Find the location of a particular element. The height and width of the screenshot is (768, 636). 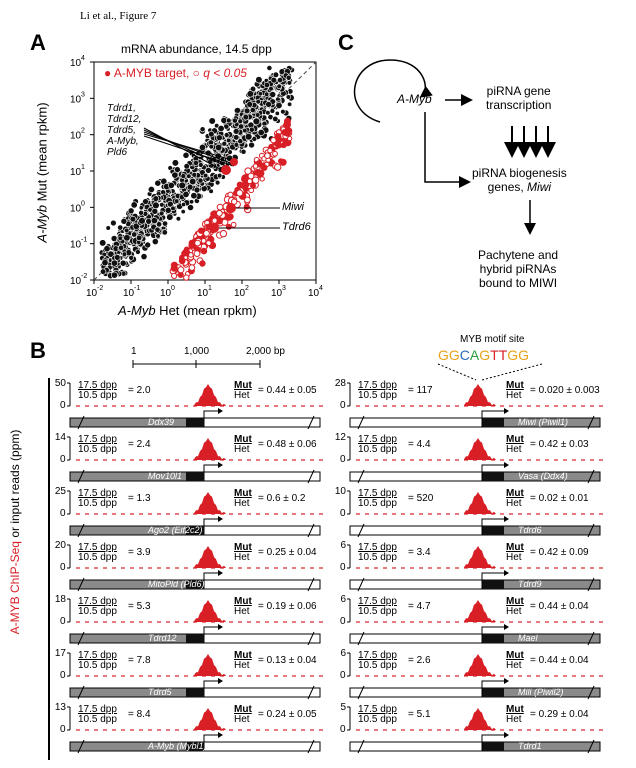

track-ymax: 5 is located at coordinates (343, 707).